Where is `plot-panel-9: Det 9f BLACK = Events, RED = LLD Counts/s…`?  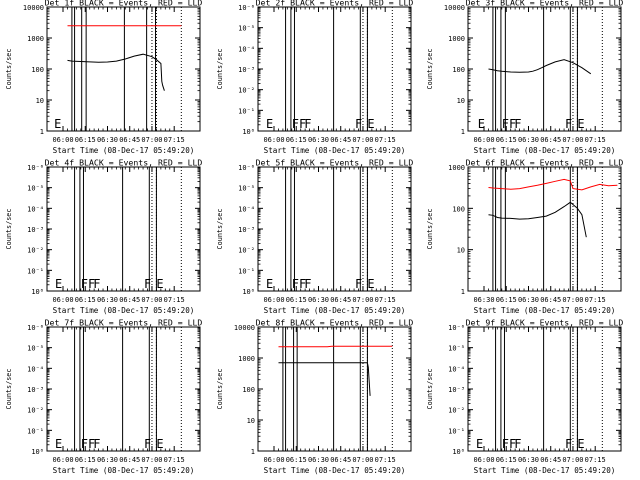
plot-panel-9: Det 9f BLACK = Events, RED = LLD Counts/s… is located at coordinates (524, 397).